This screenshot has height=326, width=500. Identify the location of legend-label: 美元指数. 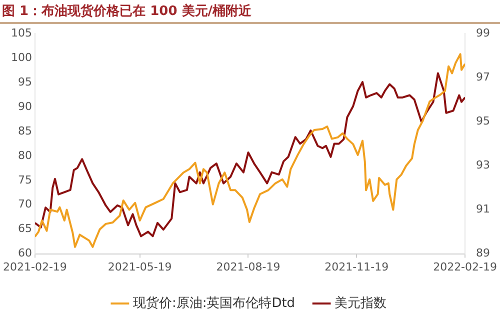
(360, 302).